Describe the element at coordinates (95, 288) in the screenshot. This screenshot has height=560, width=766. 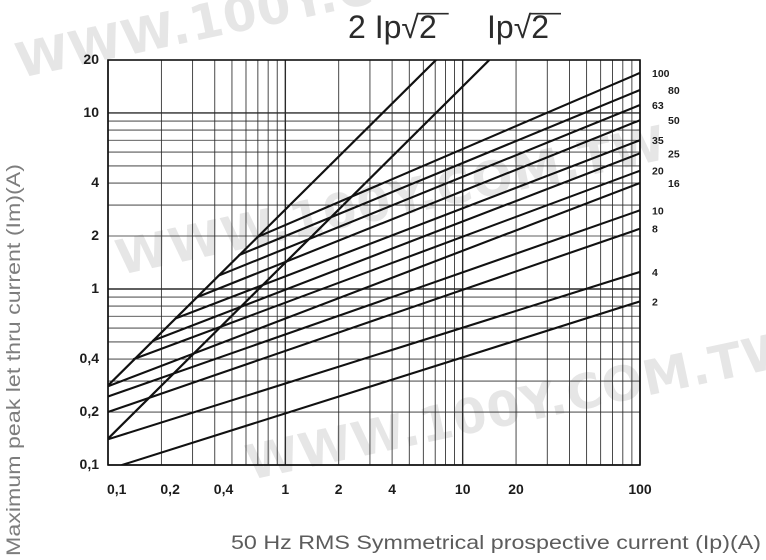
I see `y-tick-label: 1` at that location.